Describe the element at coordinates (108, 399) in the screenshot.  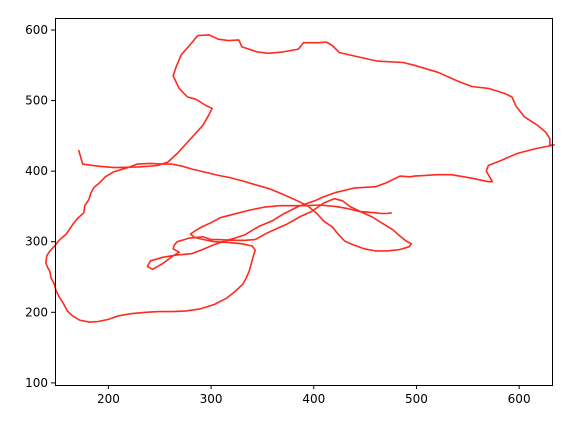
I see `x-tick-label: 200` at that location.